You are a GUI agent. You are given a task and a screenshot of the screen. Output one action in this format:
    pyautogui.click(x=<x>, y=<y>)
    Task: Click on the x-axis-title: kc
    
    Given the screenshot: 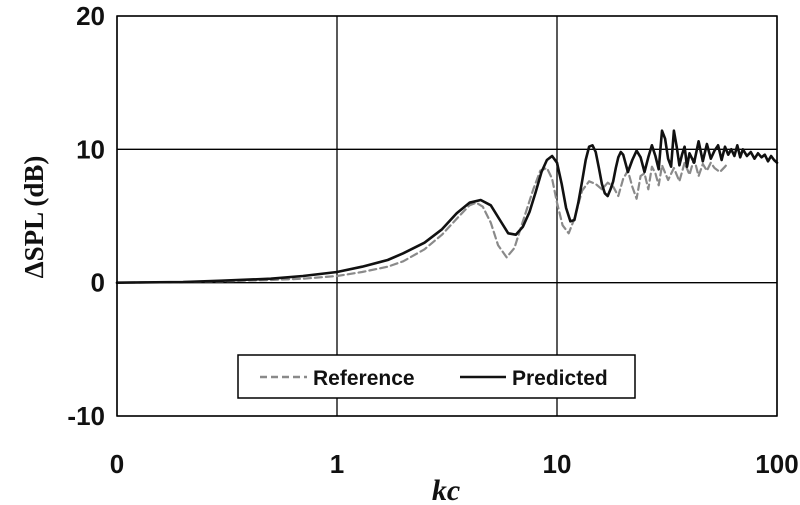 What is the action you would take?
    pyautogui.click(x=446, y=489)
    